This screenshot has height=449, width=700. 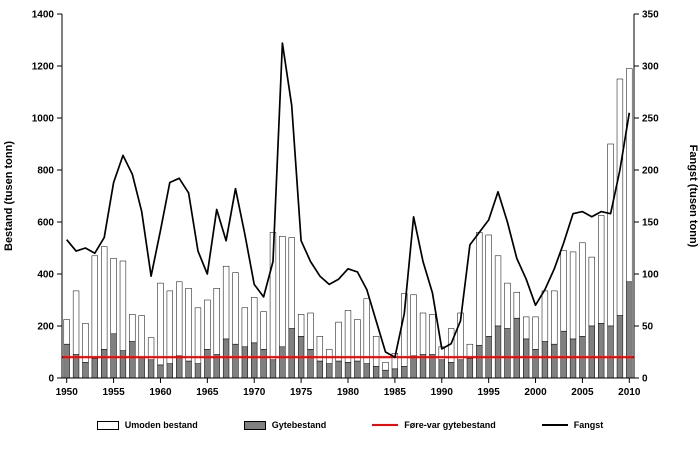 I want to click on svg-text: 2010, so click(x=629, y=392).